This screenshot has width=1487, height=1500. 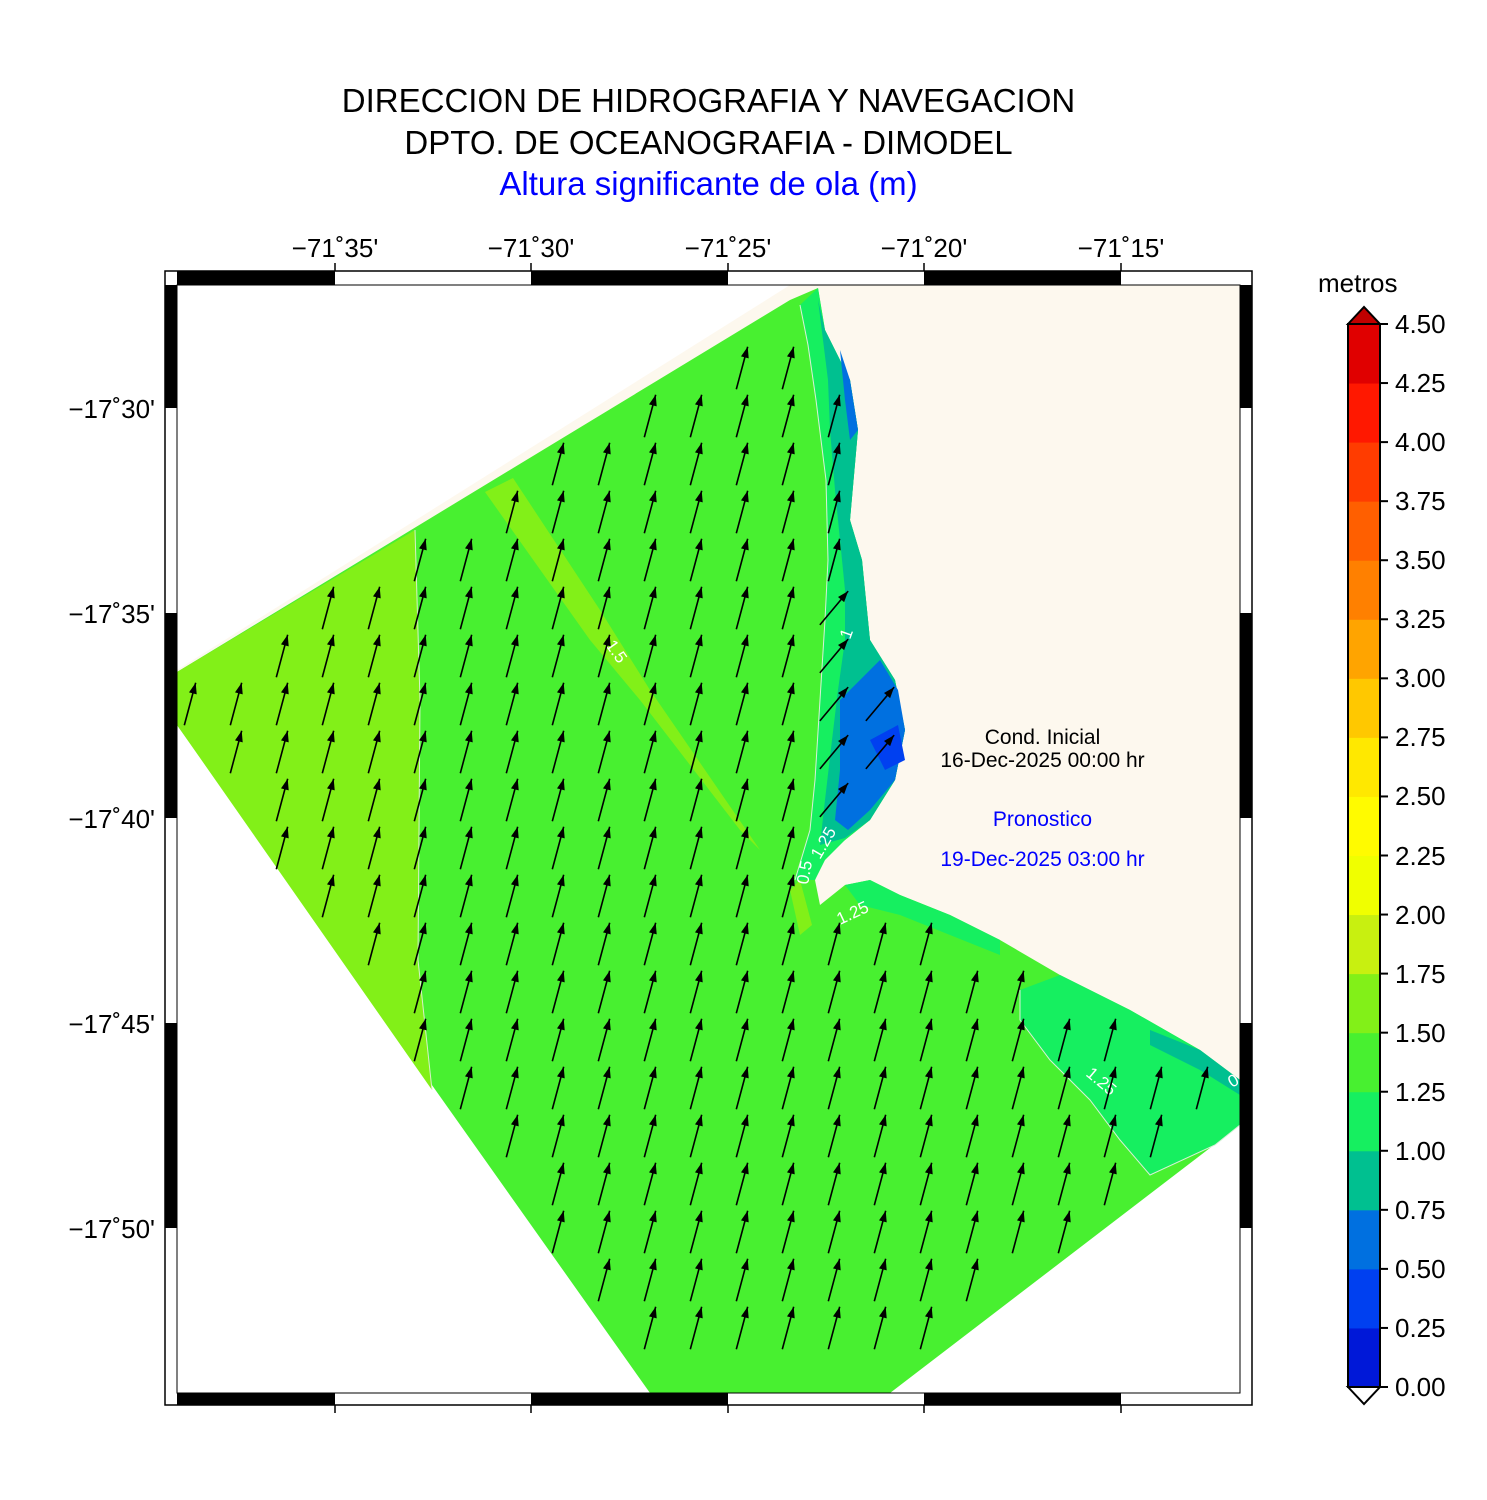 I want to click on lon-tick-label: −71˚15', so click(x=1121, y=248).